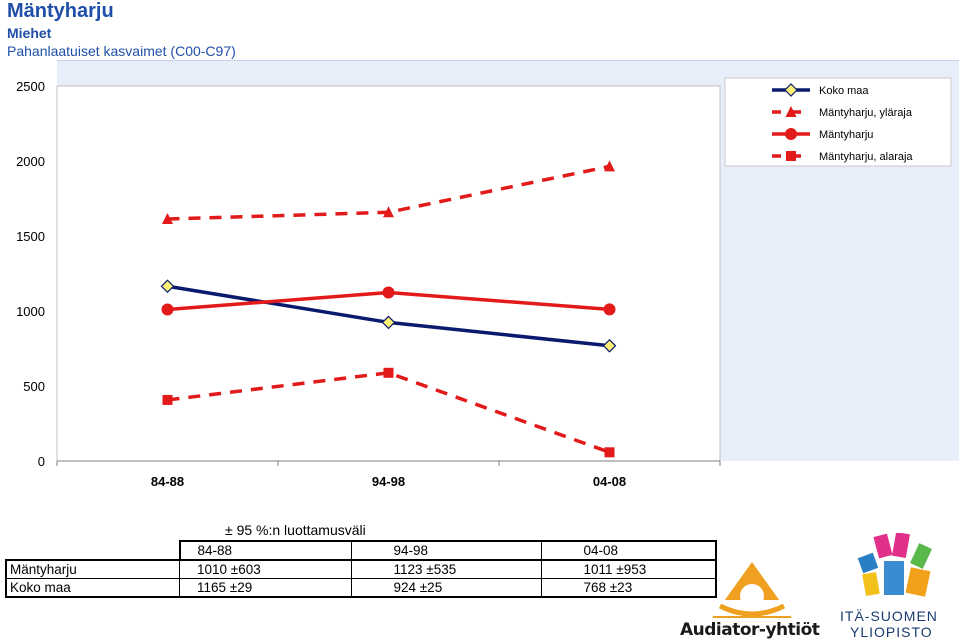 This screenshot has height=643, width=959. What do you see at coordinates (388, 481) in the screenshot?
I see `x-tick-label: 94-98` at bounding box center [388, 481].